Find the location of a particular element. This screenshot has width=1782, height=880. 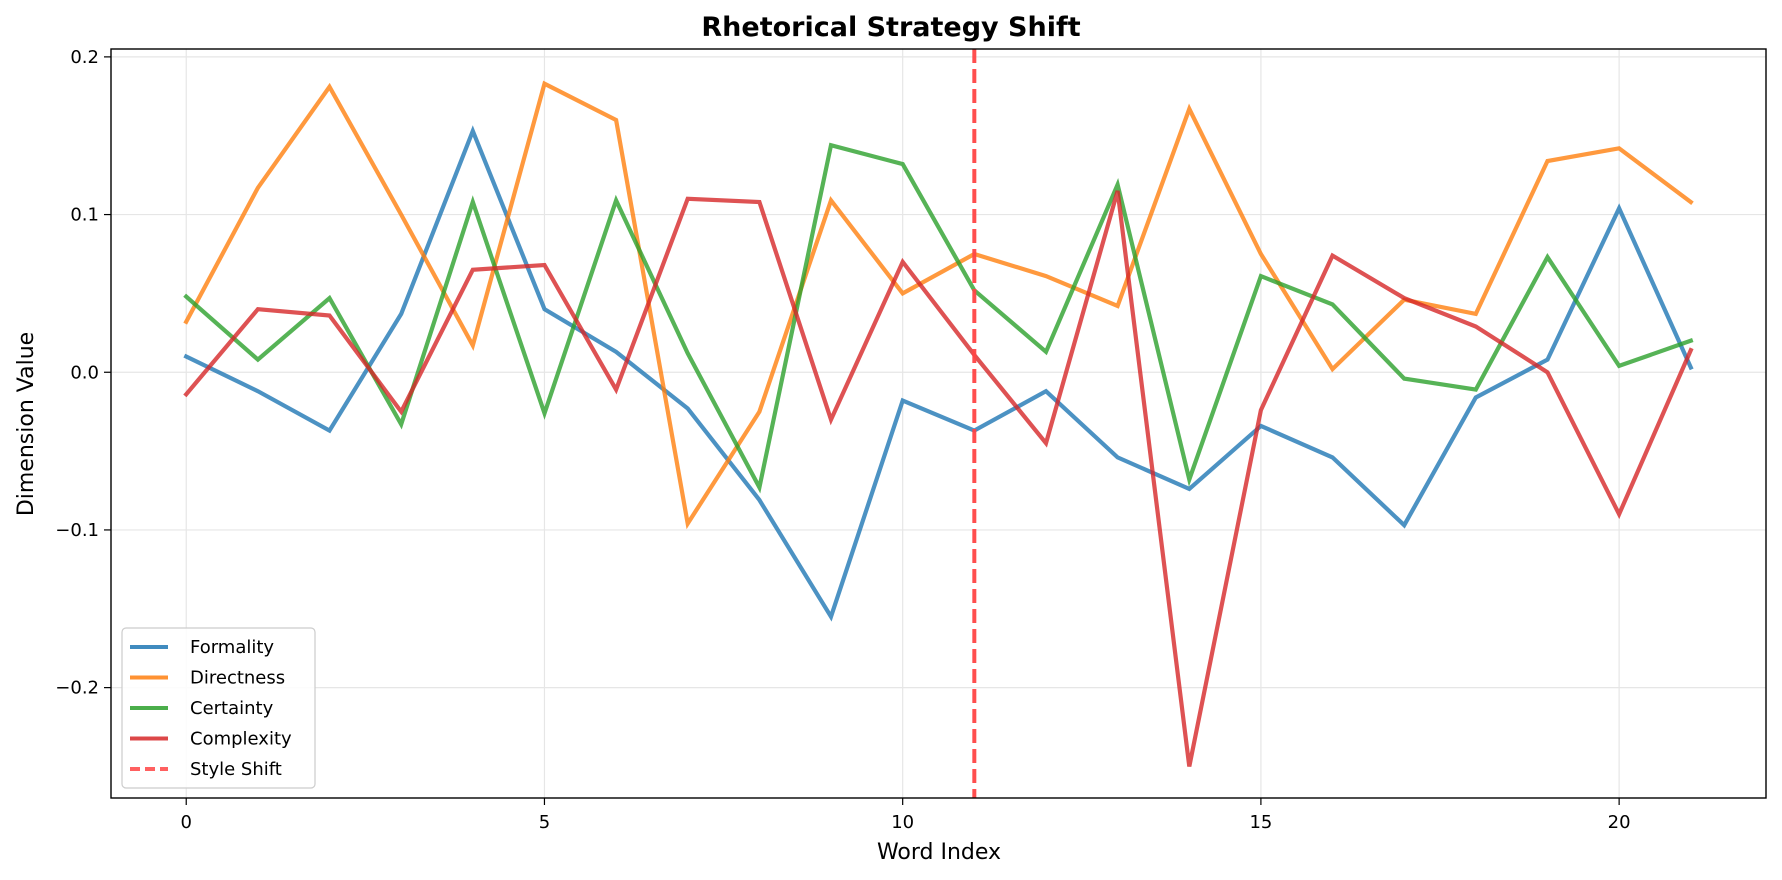

x-tick-label: 20 is located at coordinates (1619, 822).